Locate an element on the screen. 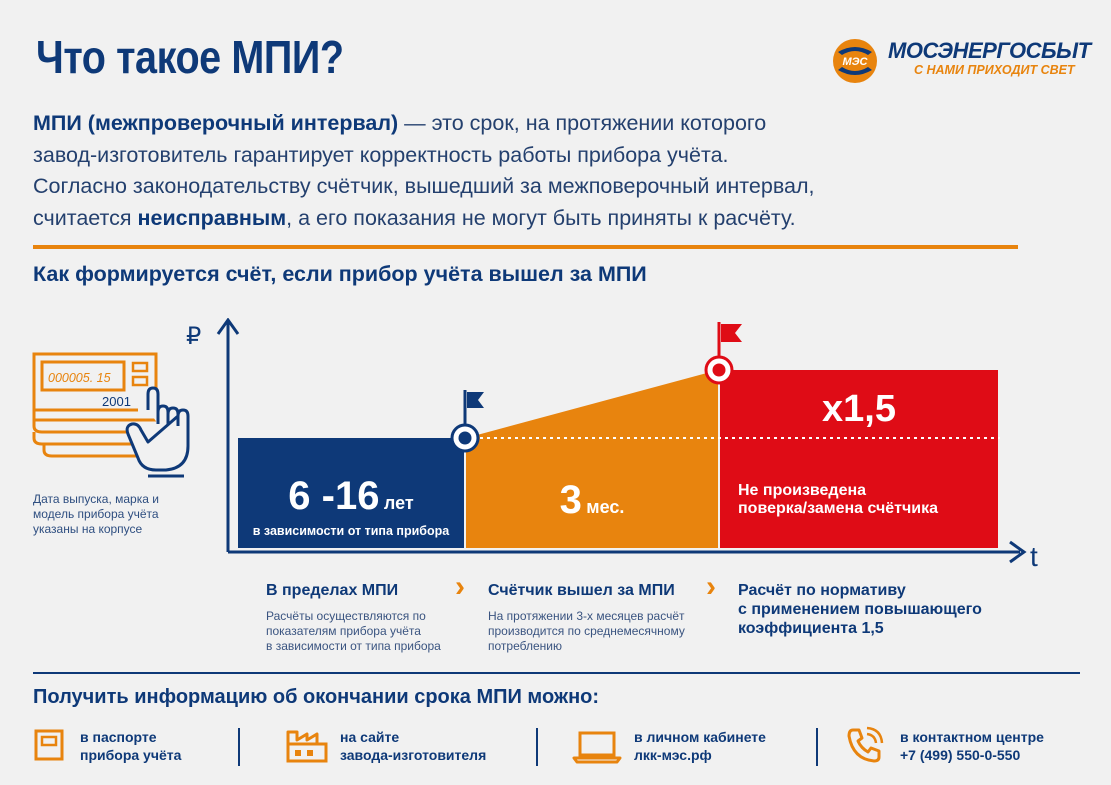 Image resolution: width=1111 pixels, height=785 pixels. intro-line1: — это срок, на протяжении которого is located at coordinates (582, 123).